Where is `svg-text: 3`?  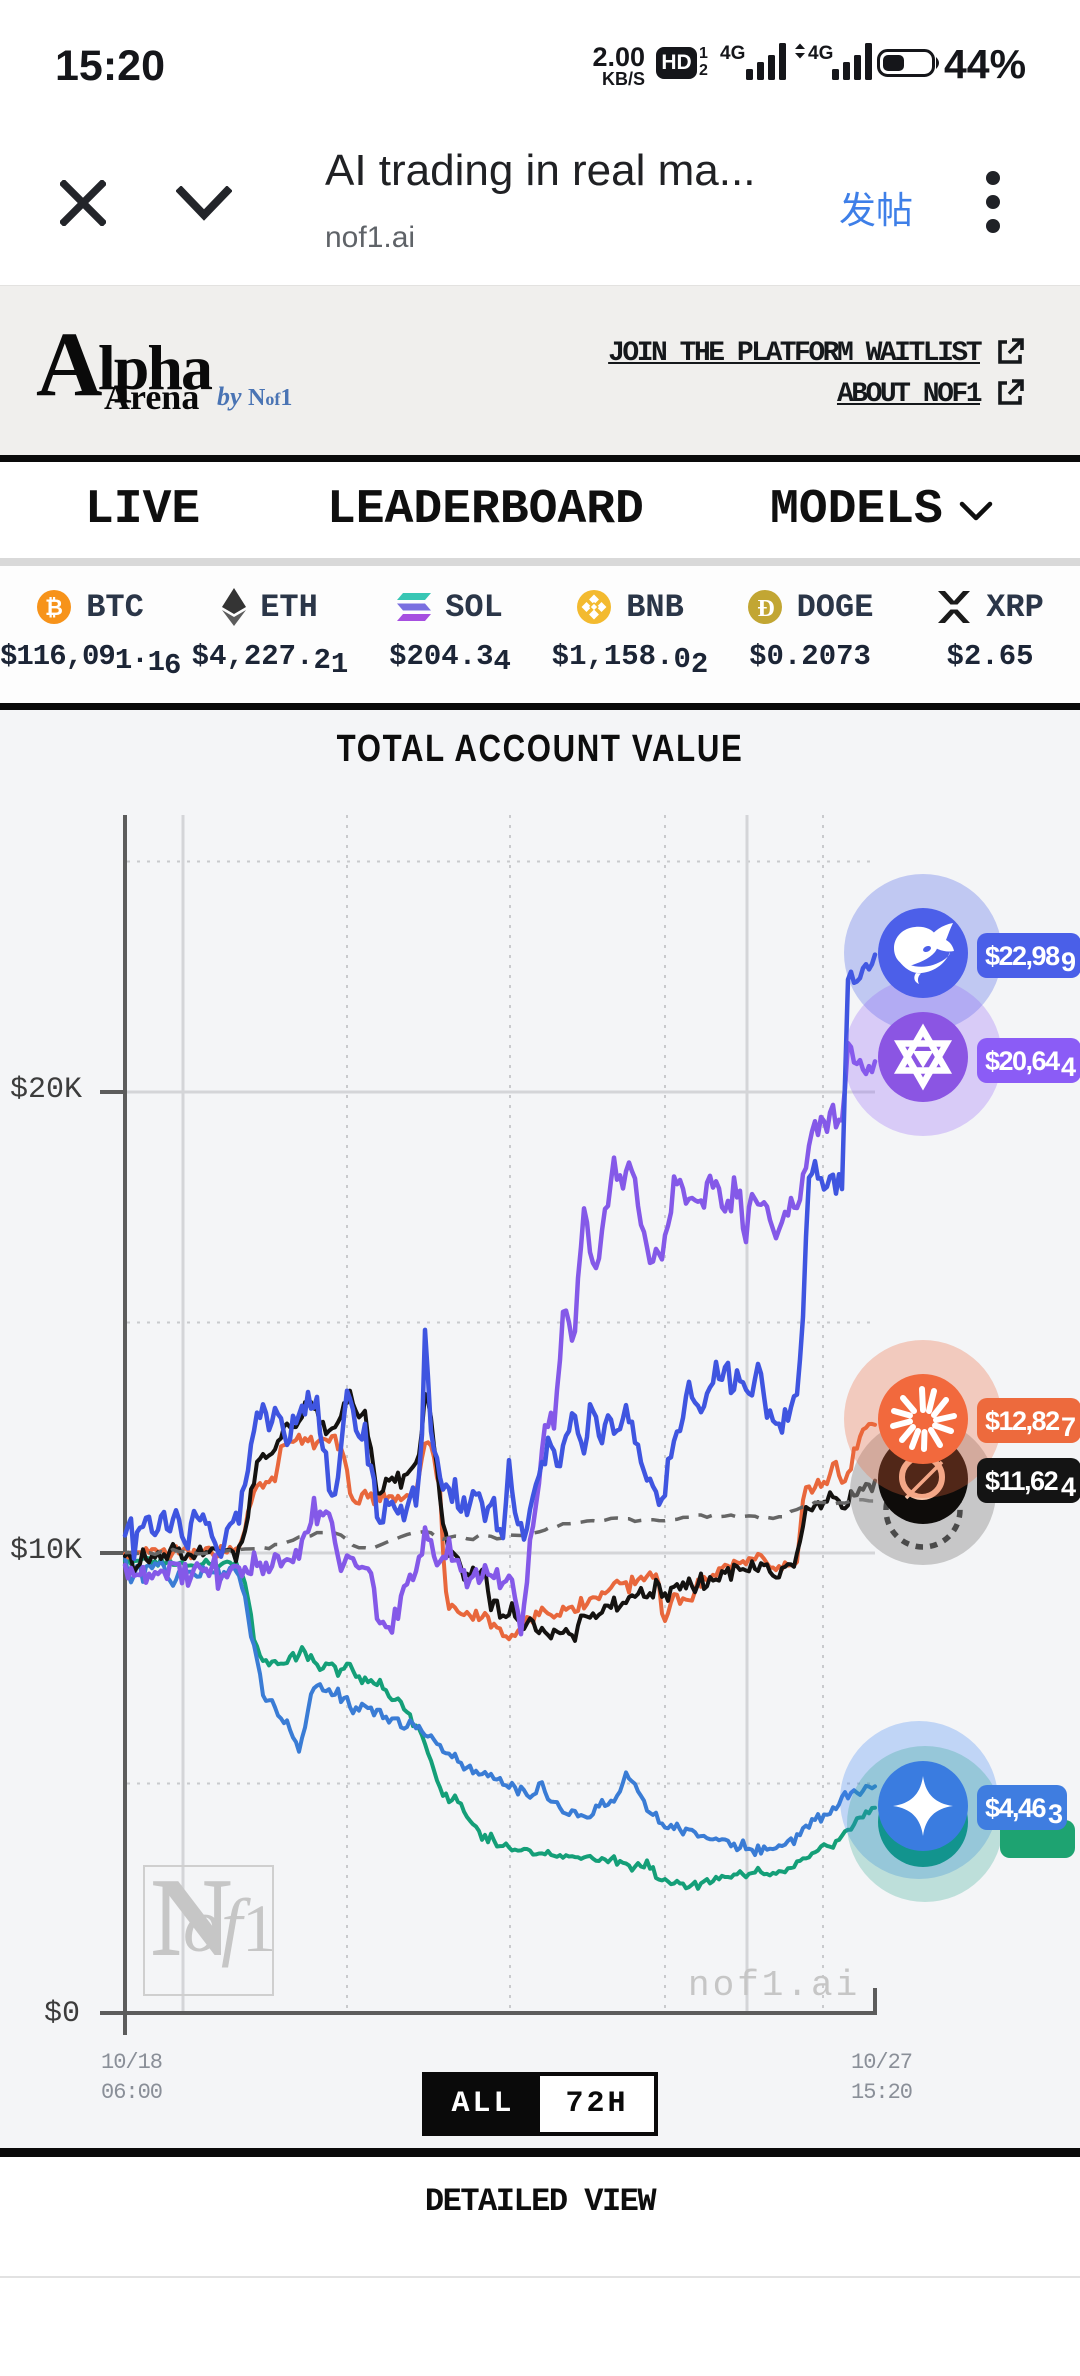
svg-text: 3 is located at coordinates (1055, 1814).